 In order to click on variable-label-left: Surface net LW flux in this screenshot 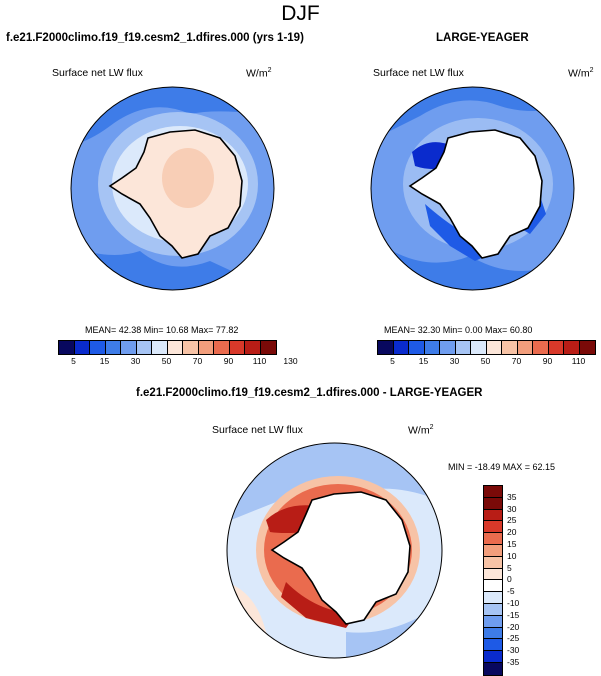, I will do `click(97, 73)`.